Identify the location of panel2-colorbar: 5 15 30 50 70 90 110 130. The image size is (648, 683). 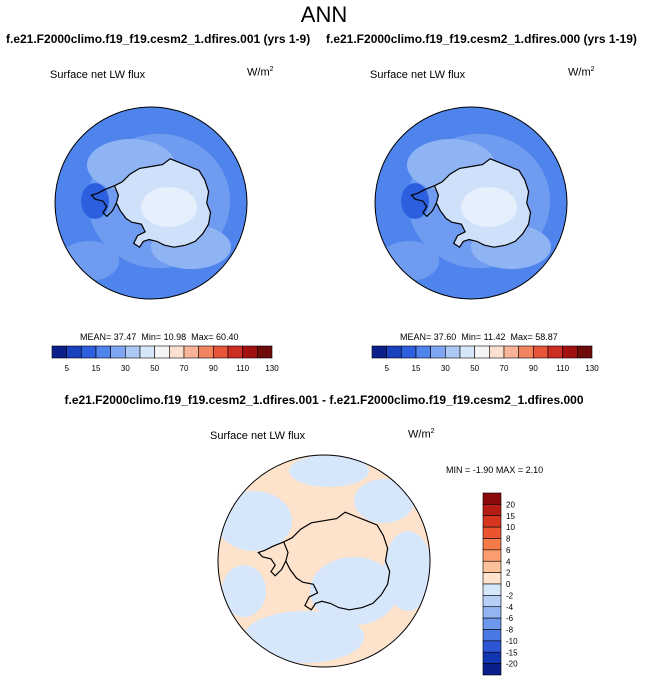
(485, 359).